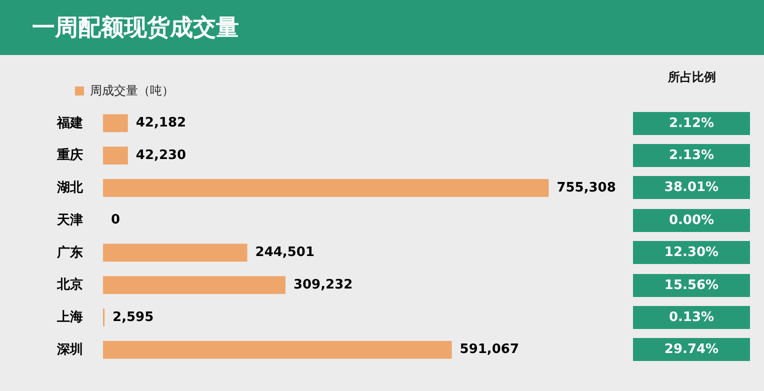 Image resolution: width=764 pixels, height=391 pixels. What do you see at coordinates (692, 77) in the screenshot?
I see `text: 所占比例` at bounding box center [692, 77].